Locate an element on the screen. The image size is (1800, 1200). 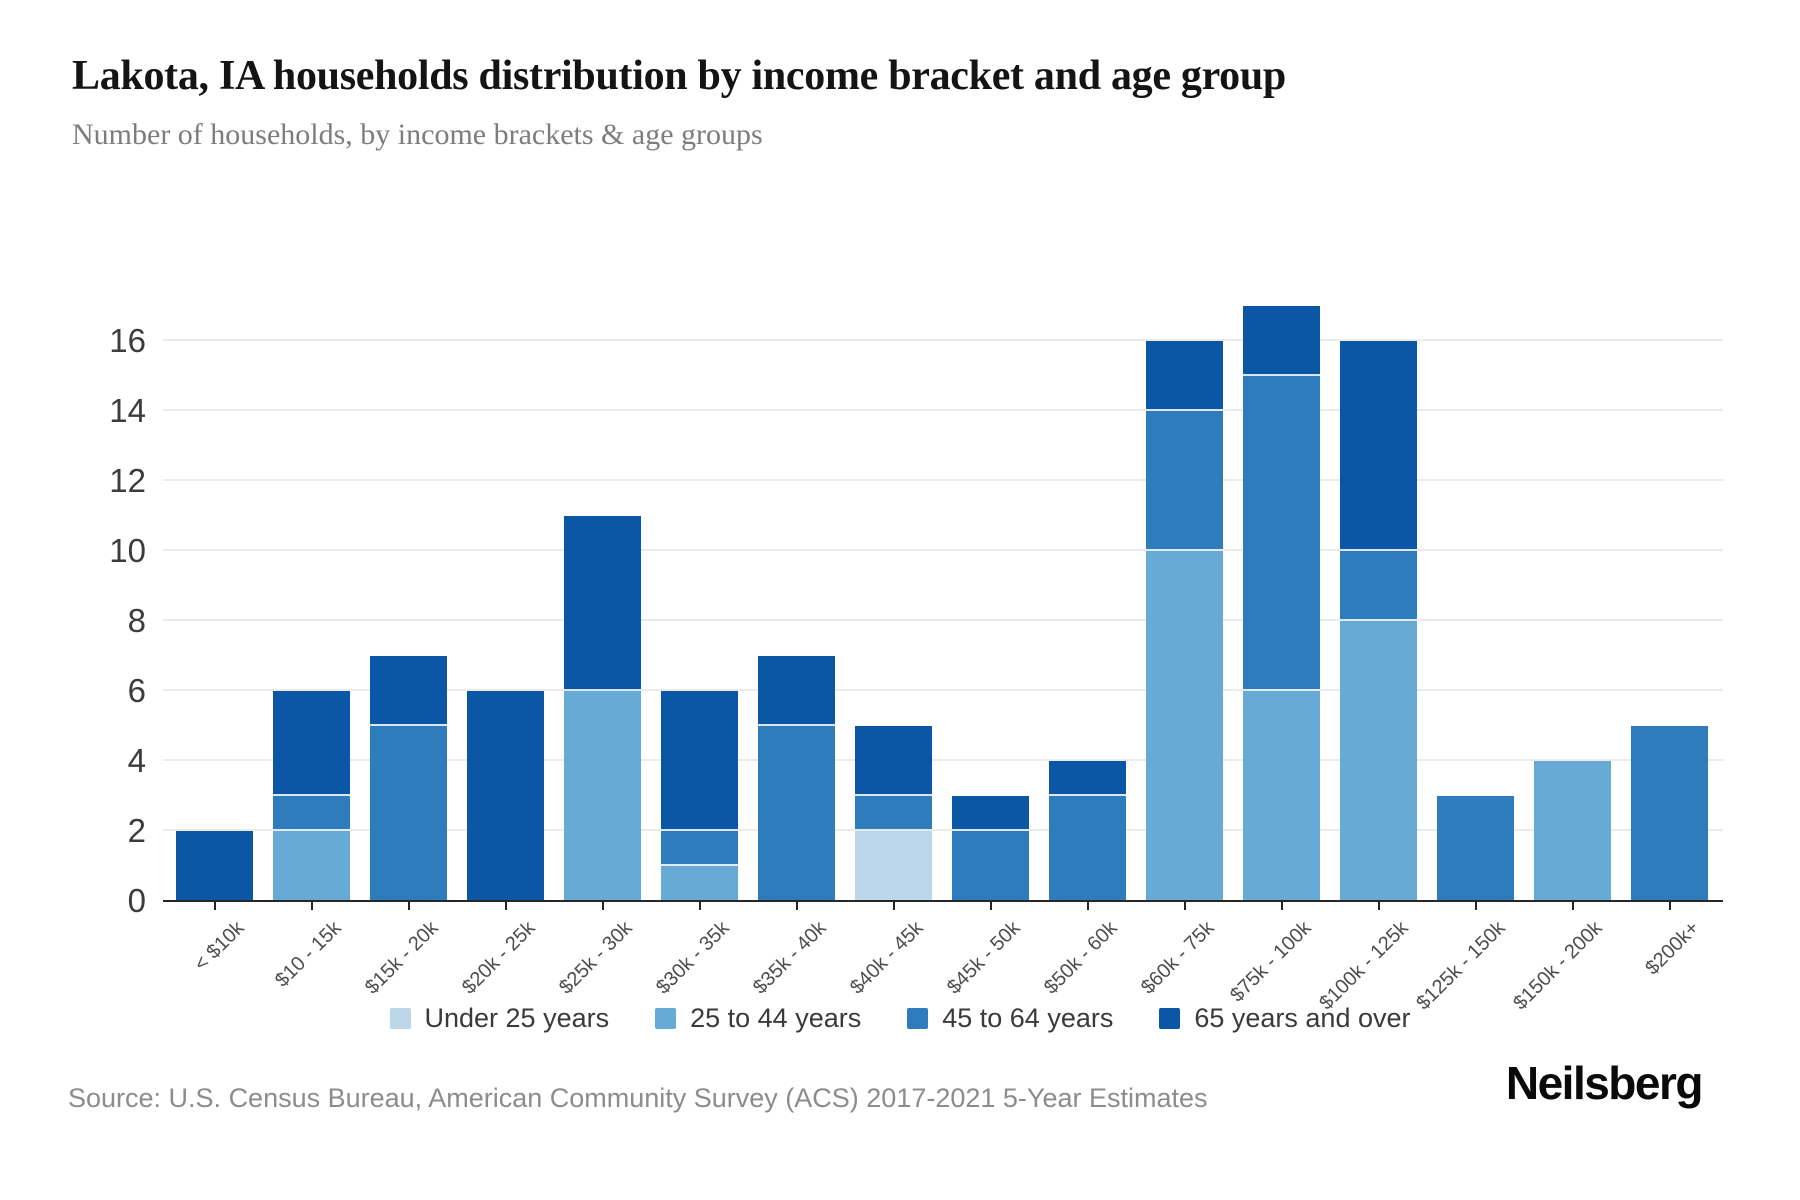
y-axis-label: 4 is located at coordinates (136, 760).